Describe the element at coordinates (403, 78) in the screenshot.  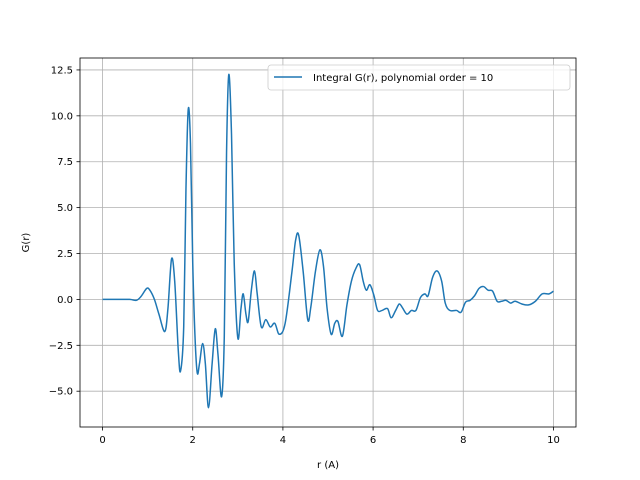
I see `legend-entry: Integral G(r), polynomial order = 10` at that location.